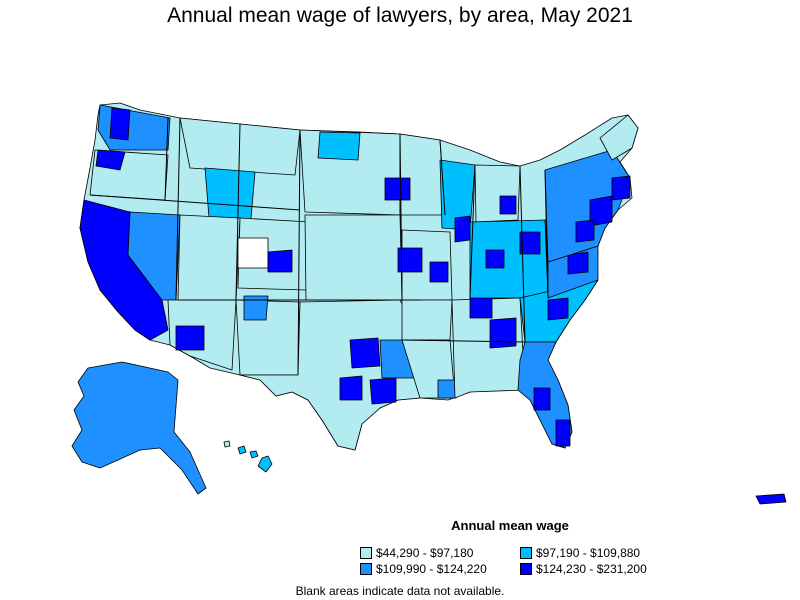 This screenshot has height=600, width=800. What do you see at coordinates (503, 333) in the screenshot?
I see `atlanta-area` at bounding box center [503, 333].